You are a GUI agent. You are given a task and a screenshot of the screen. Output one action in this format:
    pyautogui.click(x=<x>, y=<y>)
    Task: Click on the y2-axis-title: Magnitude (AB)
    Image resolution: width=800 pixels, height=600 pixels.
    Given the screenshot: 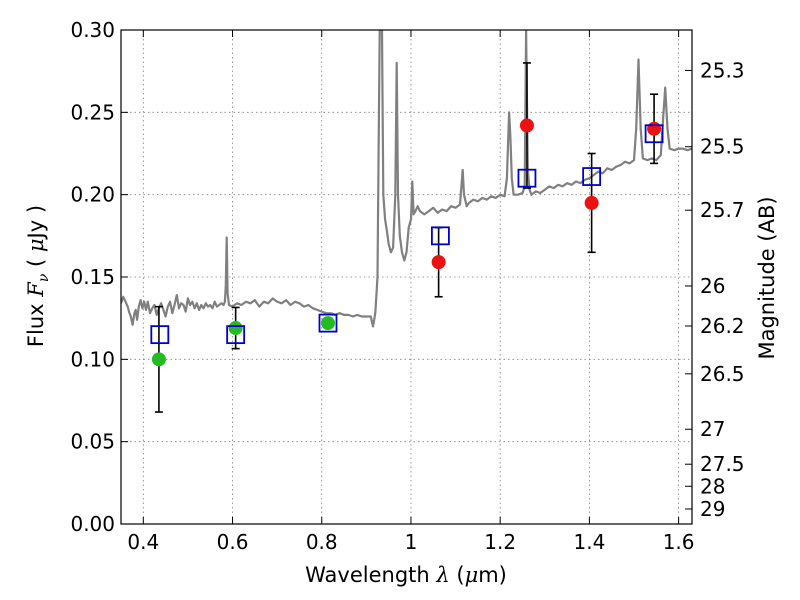 What is the action you would take?
    pyautogui.click(x=767, y=277)
    